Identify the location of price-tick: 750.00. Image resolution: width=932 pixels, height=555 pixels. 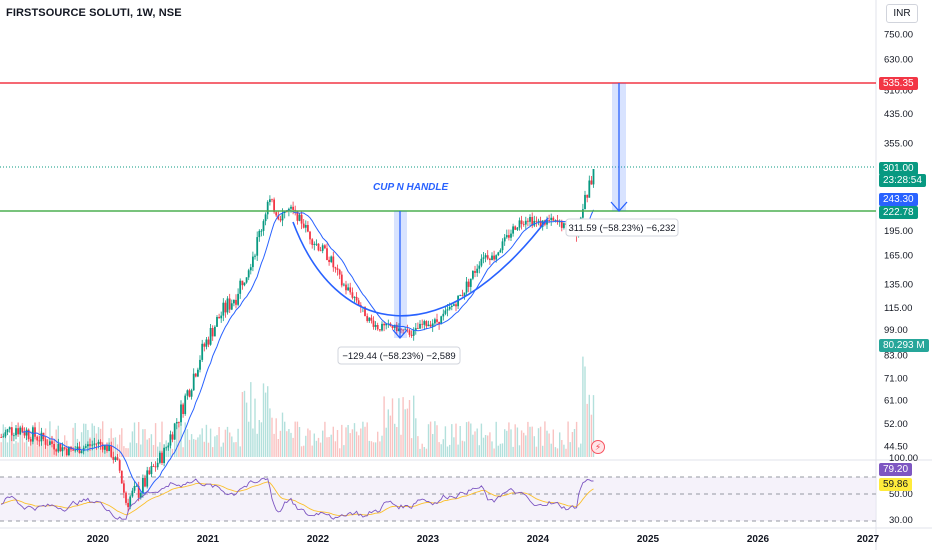
(898, 34).